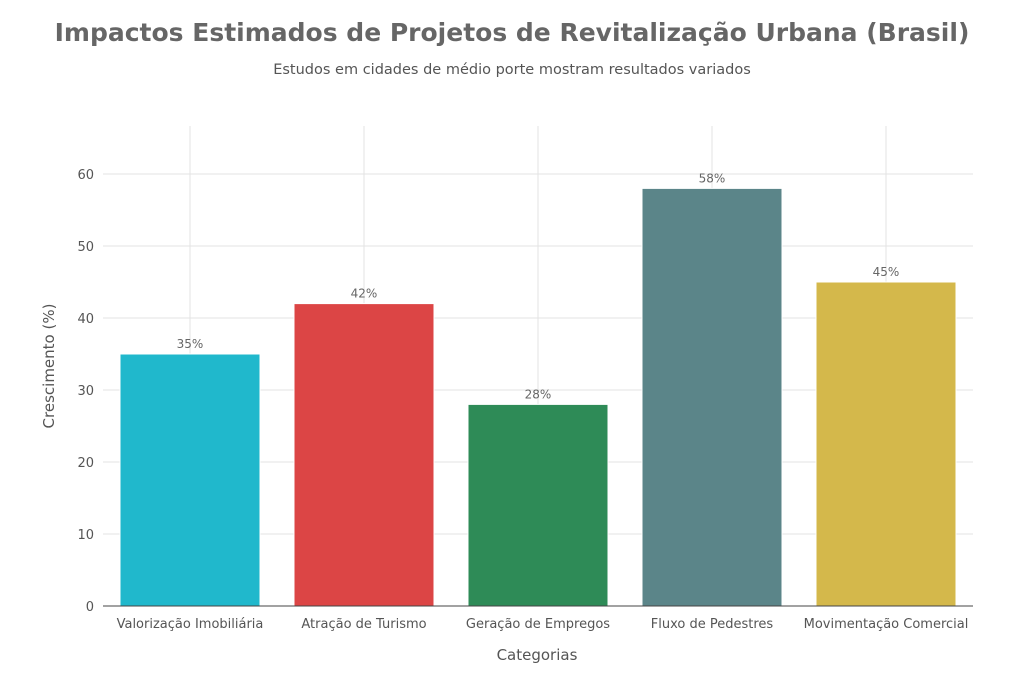 The image size is (1024, 683). What do you see at coordinates (364, 294) in the screenshot?
I see `bar-data-label: 42%` at bounding box center [364, 294].